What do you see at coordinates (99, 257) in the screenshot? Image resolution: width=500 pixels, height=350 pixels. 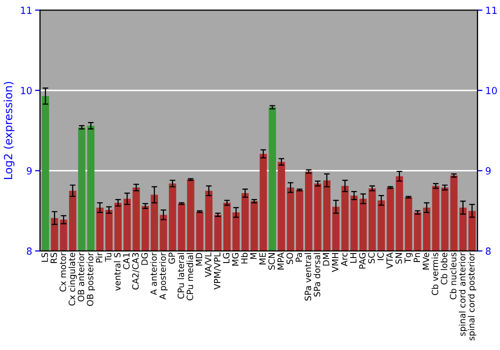 I see `x-tick-label: Pir` at bounding box center [99, 257].